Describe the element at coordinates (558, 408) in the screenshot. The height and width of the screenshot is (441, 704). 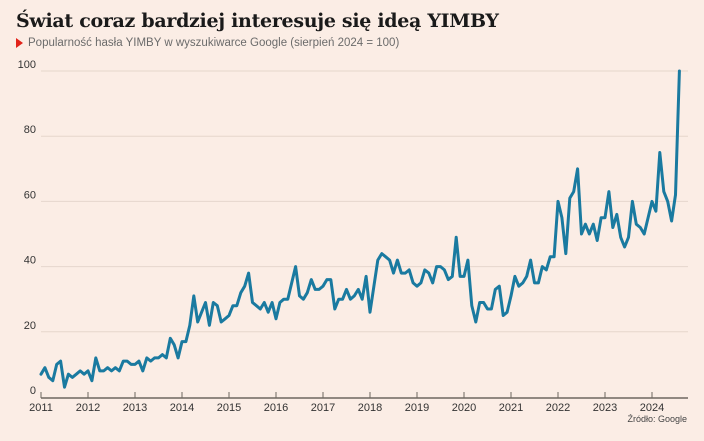
I see `x-tick-label: 2022` at that location.